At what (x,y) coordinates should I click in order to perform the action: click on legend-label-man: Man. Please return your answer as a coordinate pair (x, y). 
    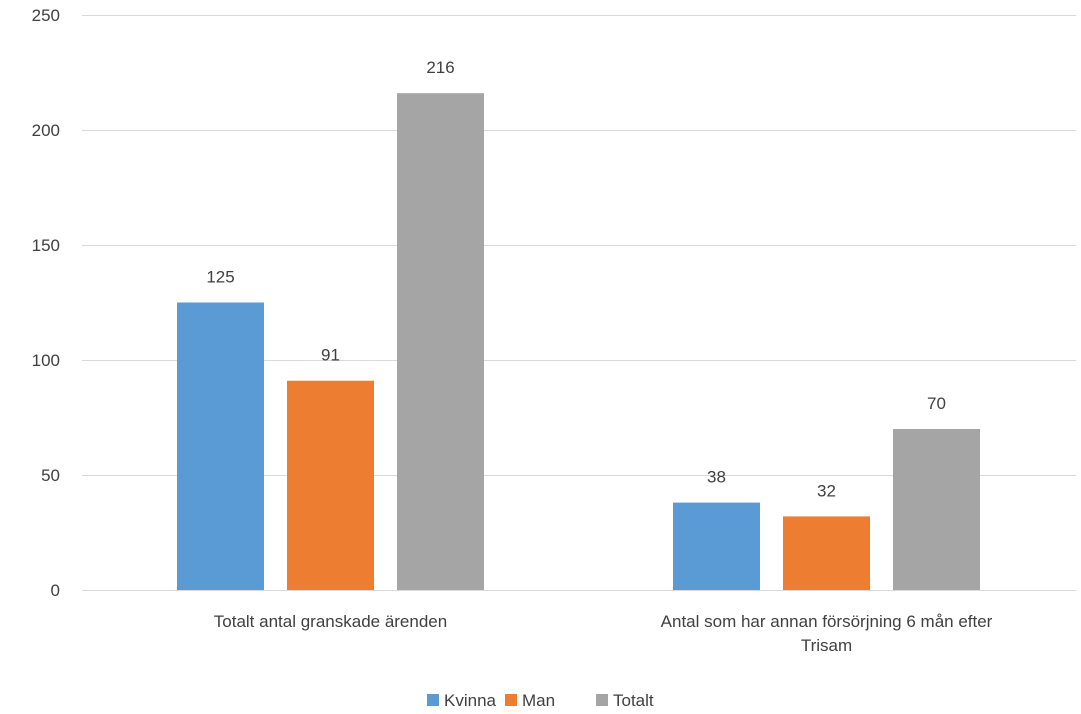
    Looking at the image, I should click on (538, 700).